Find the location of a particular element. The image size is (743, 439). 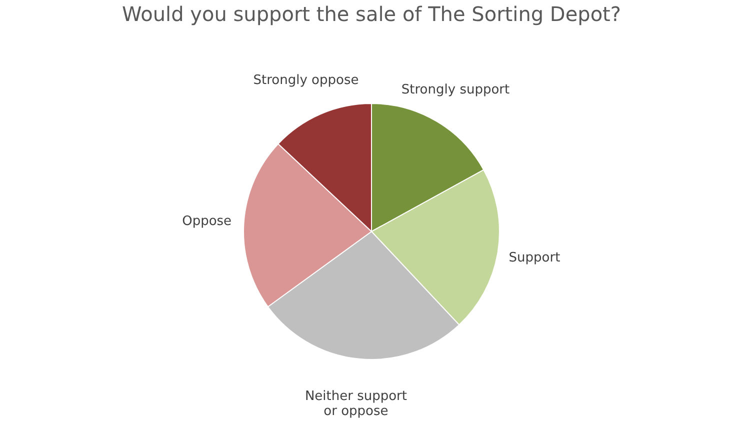

slice-label: Support is located at coordinates (534, 258).